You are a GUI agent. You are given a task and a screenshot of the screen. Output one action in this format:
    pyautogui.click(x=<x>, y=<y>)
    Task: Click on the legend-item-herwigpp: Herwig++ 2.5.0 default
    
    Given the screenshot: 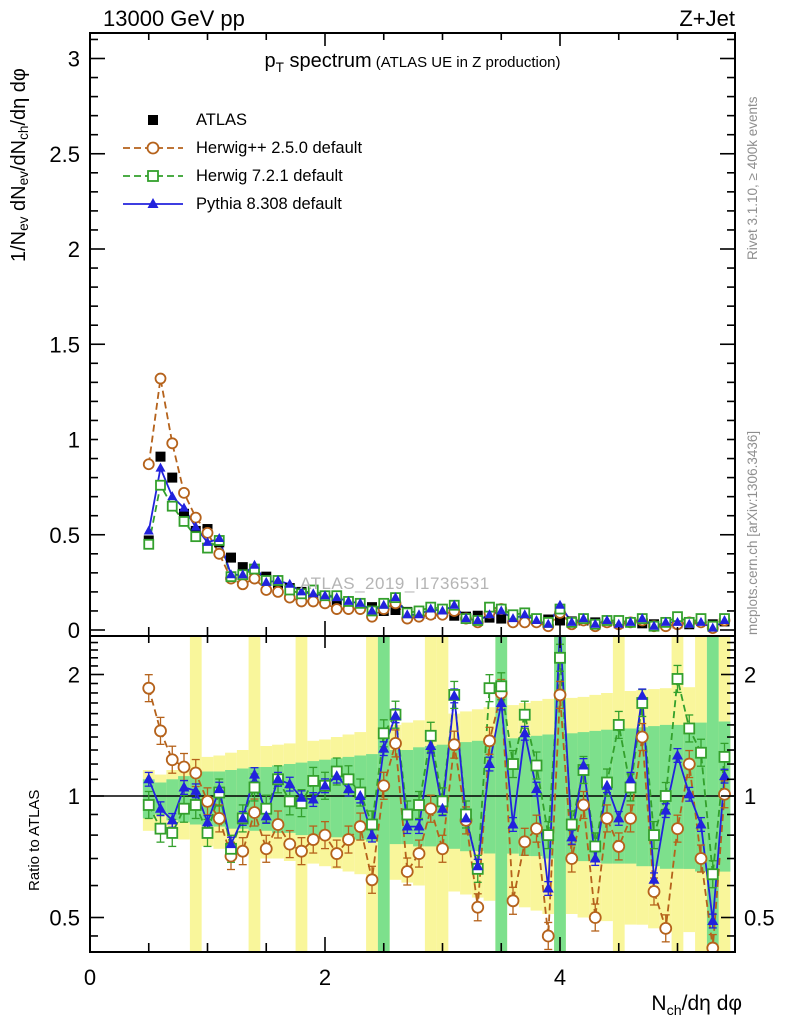 What is the action you would take?
    pyautogui.click(x=242, y=148)
    